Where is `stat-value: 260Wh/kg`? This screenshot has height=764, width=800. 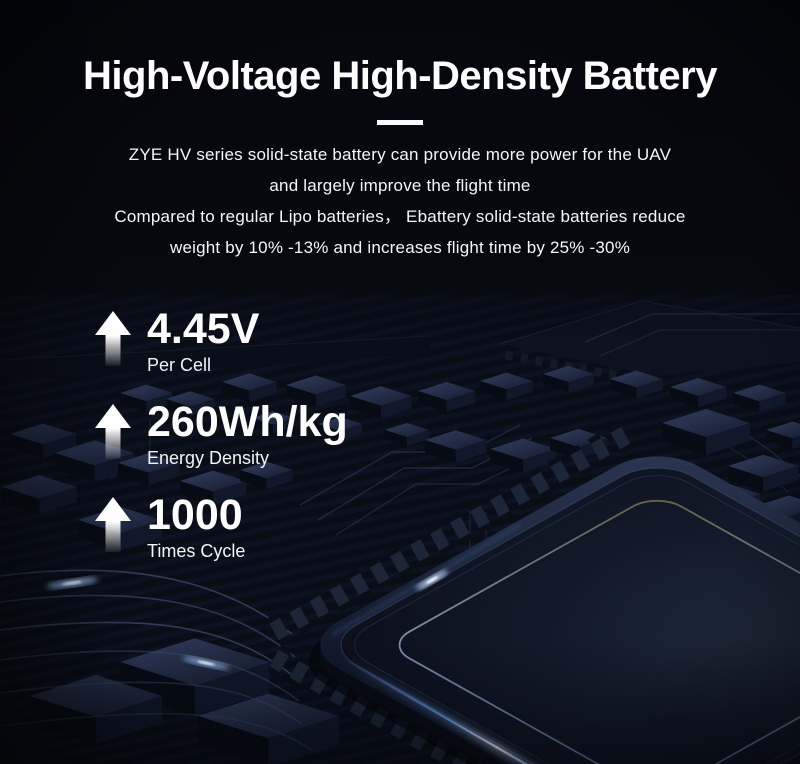 stat-value: 260Wh/kg is located at coordinates (247, 422).